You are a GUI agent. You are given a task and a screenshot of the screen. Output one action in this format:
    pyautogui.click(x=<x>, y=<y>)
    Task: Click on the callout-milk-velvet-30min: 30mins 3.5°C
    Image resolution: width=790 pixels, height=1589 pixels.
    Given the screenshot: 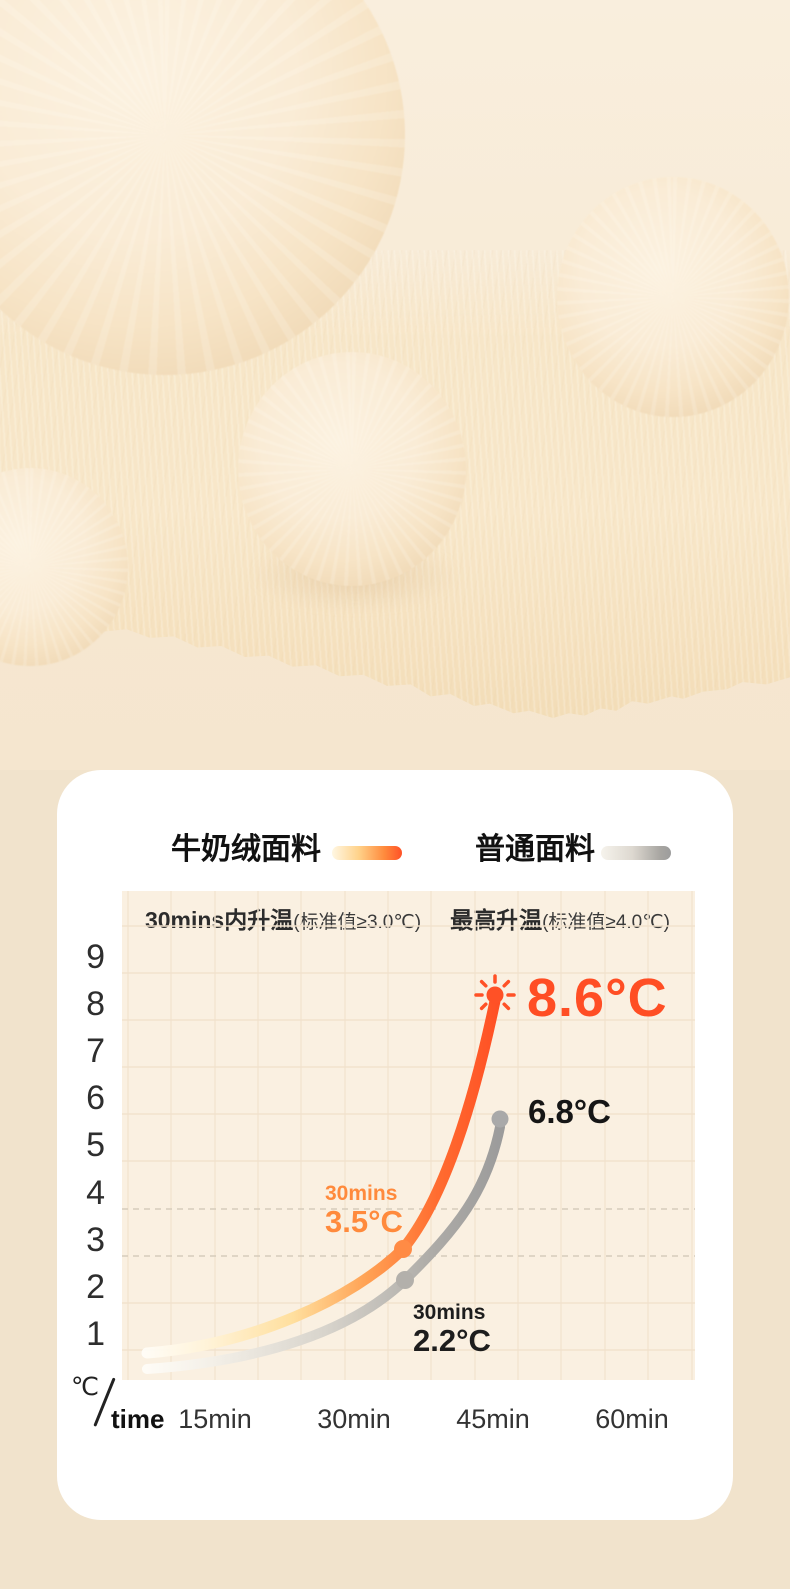 What is the action you would take?
    pyautogui.click(x=364, y=1209)
    